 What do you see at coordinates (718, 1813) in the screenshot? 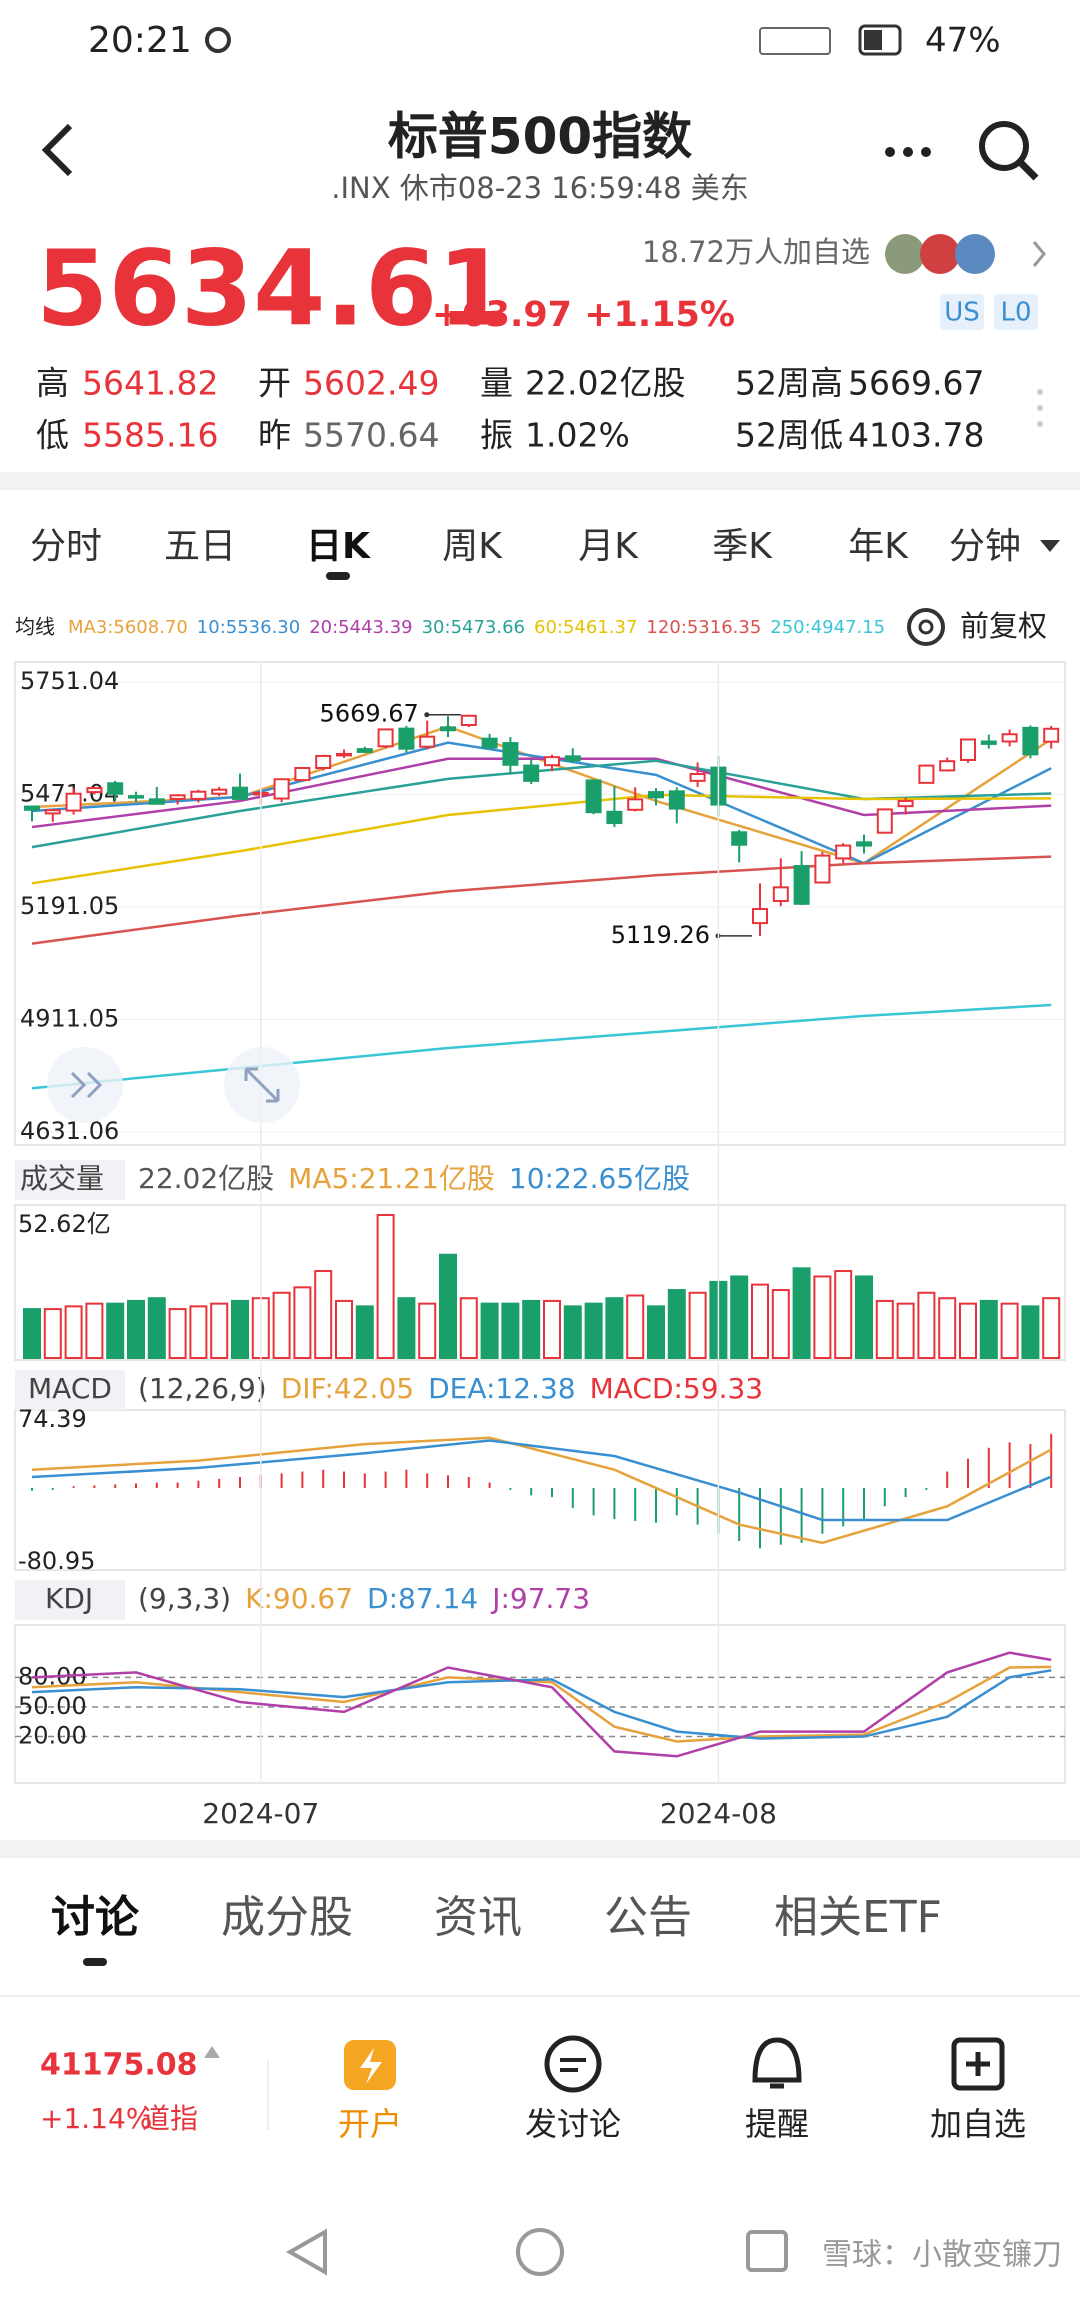
I see `x-tick-label: 2024-08` at bounding box center [718, 1813].